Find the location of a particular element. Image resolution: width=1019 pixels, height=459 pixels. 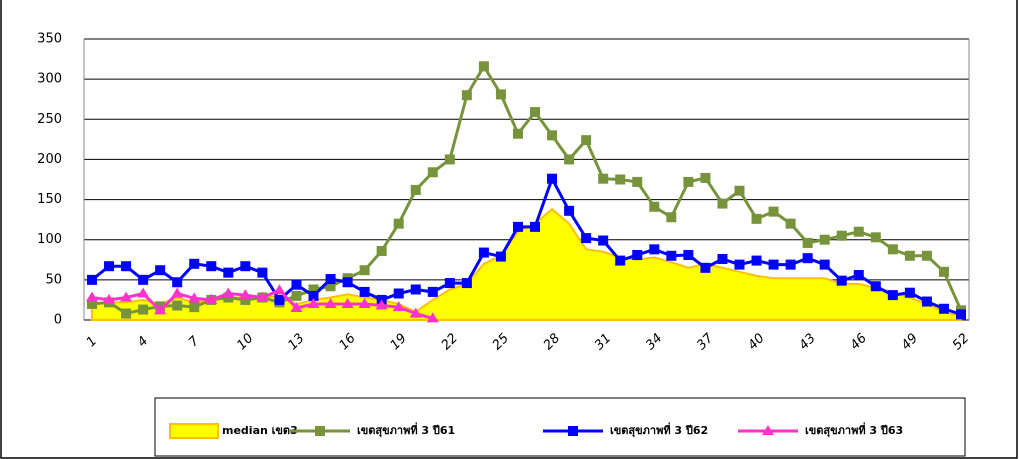

y-tick-label: 200 is located at coordinates (49, 159).